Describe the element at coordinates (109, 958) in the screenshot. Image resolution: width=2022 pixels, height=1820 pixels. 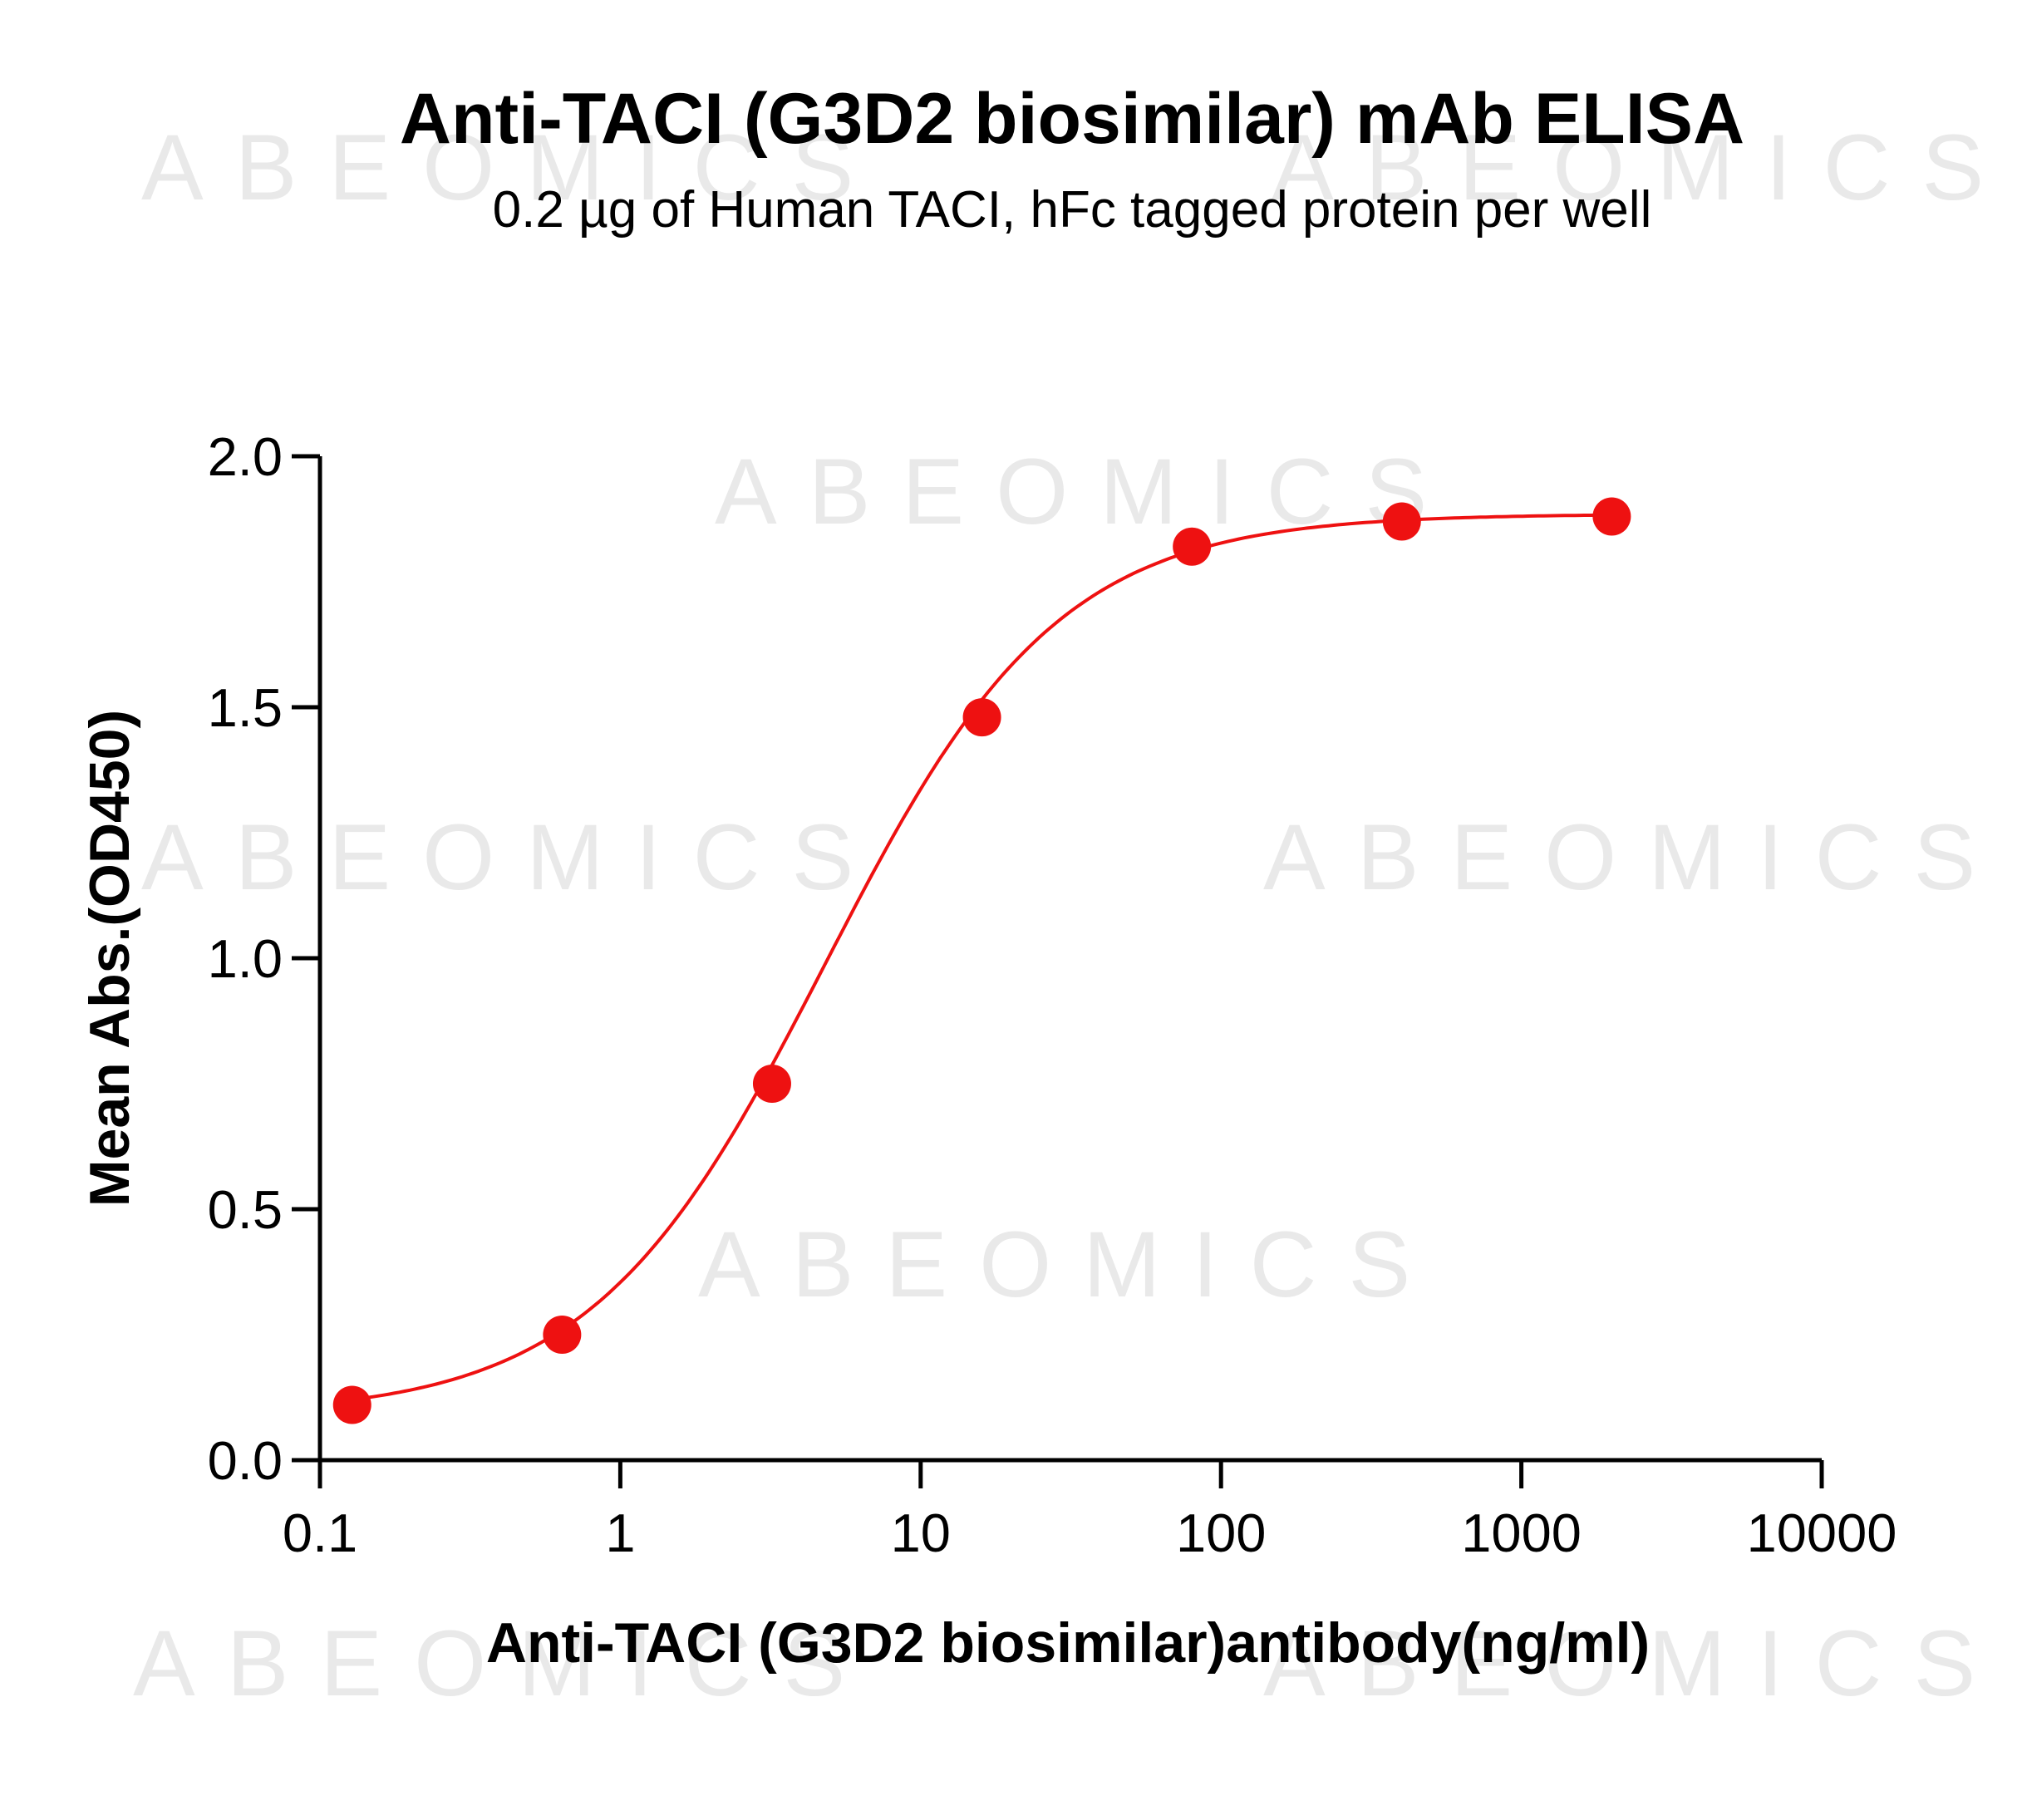
I see `y-axis-label: Mean Abs.(OD450)` at that location.